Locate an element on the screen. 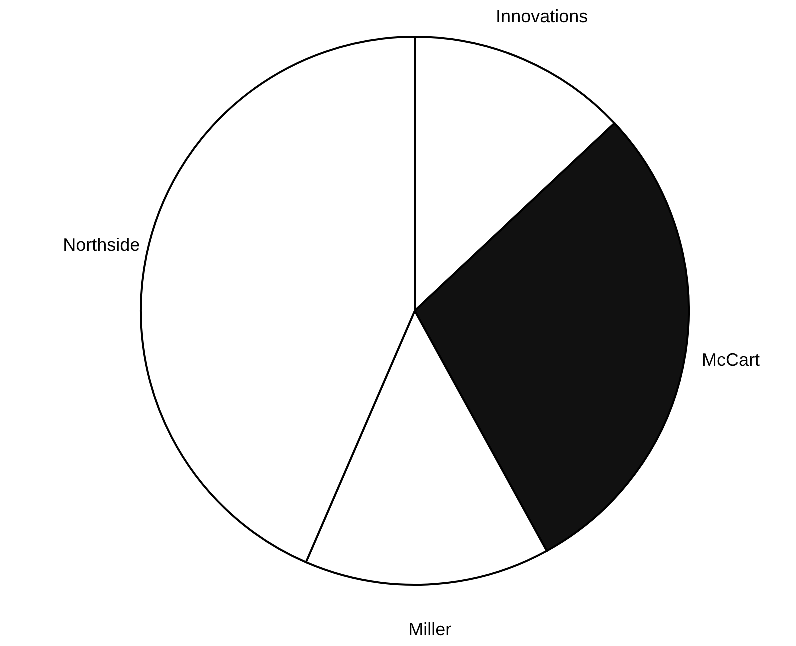 This screenshot has width=796, height=646. slice-label: Innovations is located at coordinates (542, 16).